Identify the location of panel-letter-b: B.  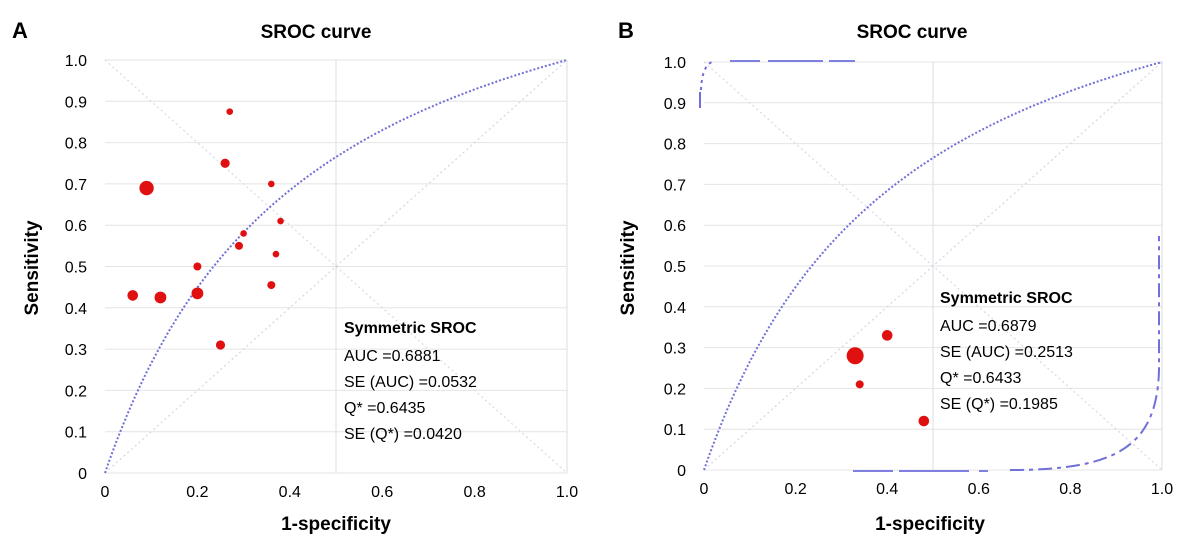
(626, 30).